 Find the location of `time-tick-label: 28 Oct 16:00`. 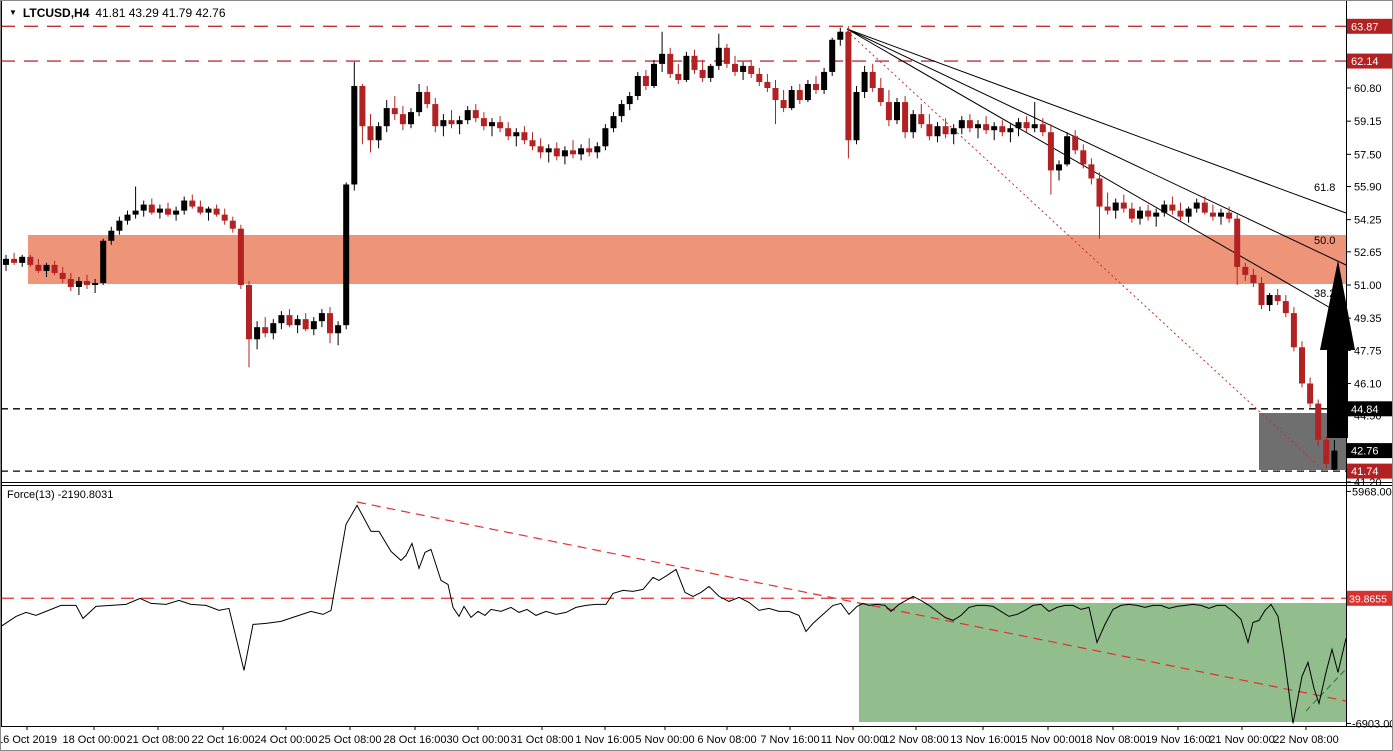

time-tick-label: 28 Oct 16:00 is located at coordinates (415, 740).